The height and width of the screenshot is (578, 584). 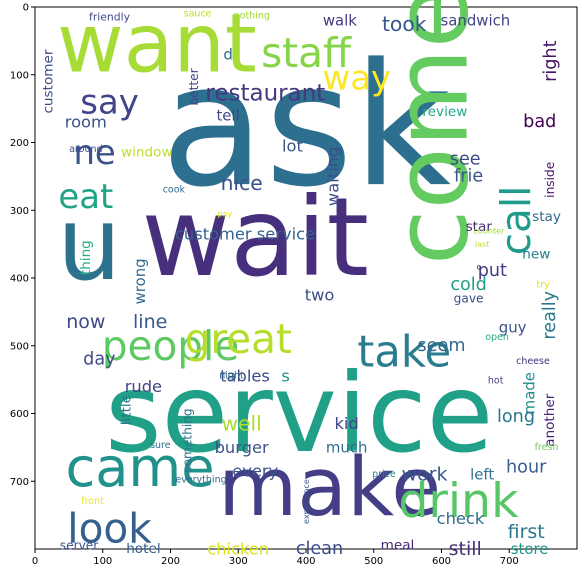 I want to click on word-39: inside, so click(x=550, y=180).